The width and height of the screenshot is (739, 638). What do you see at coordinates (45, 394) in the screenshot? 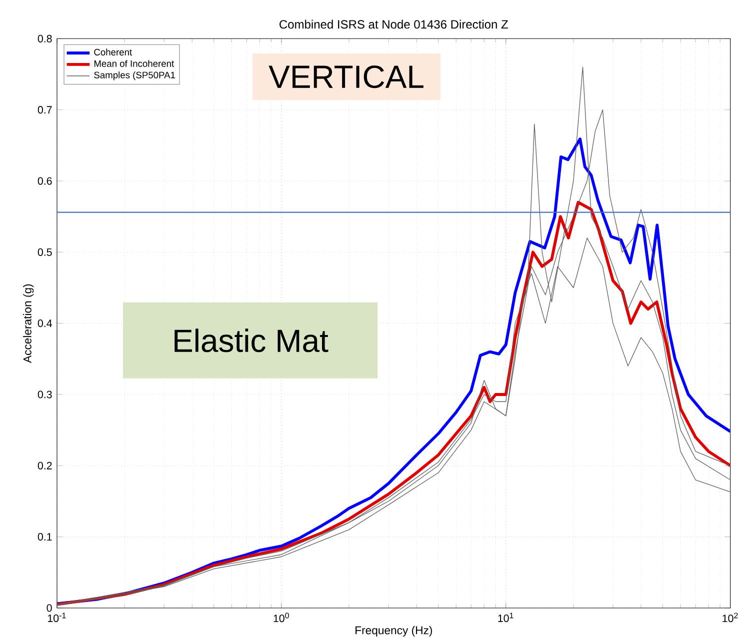
I see `y-tick-label: 0.3` at bounding box center [45, 394].